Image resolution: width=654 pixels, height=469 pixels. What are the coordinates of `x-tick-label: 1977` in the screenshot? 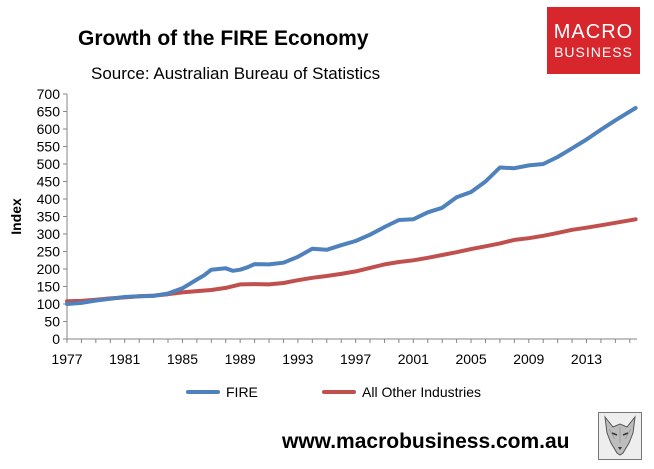 It's located at (66, 359).